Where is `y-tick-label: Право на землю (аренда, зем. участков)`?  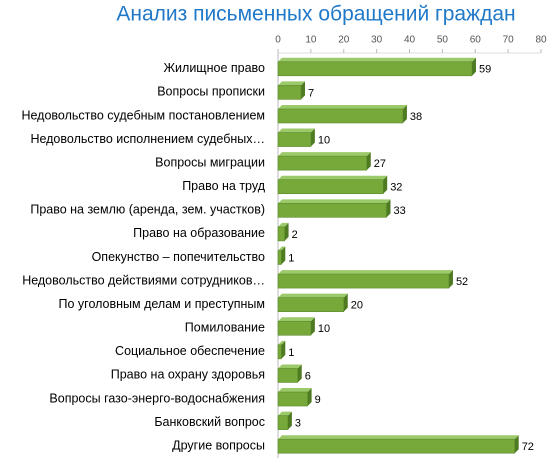
y-tick-label: Право на землю (аренда, зем. участков) is located at coordinates (147, 210).